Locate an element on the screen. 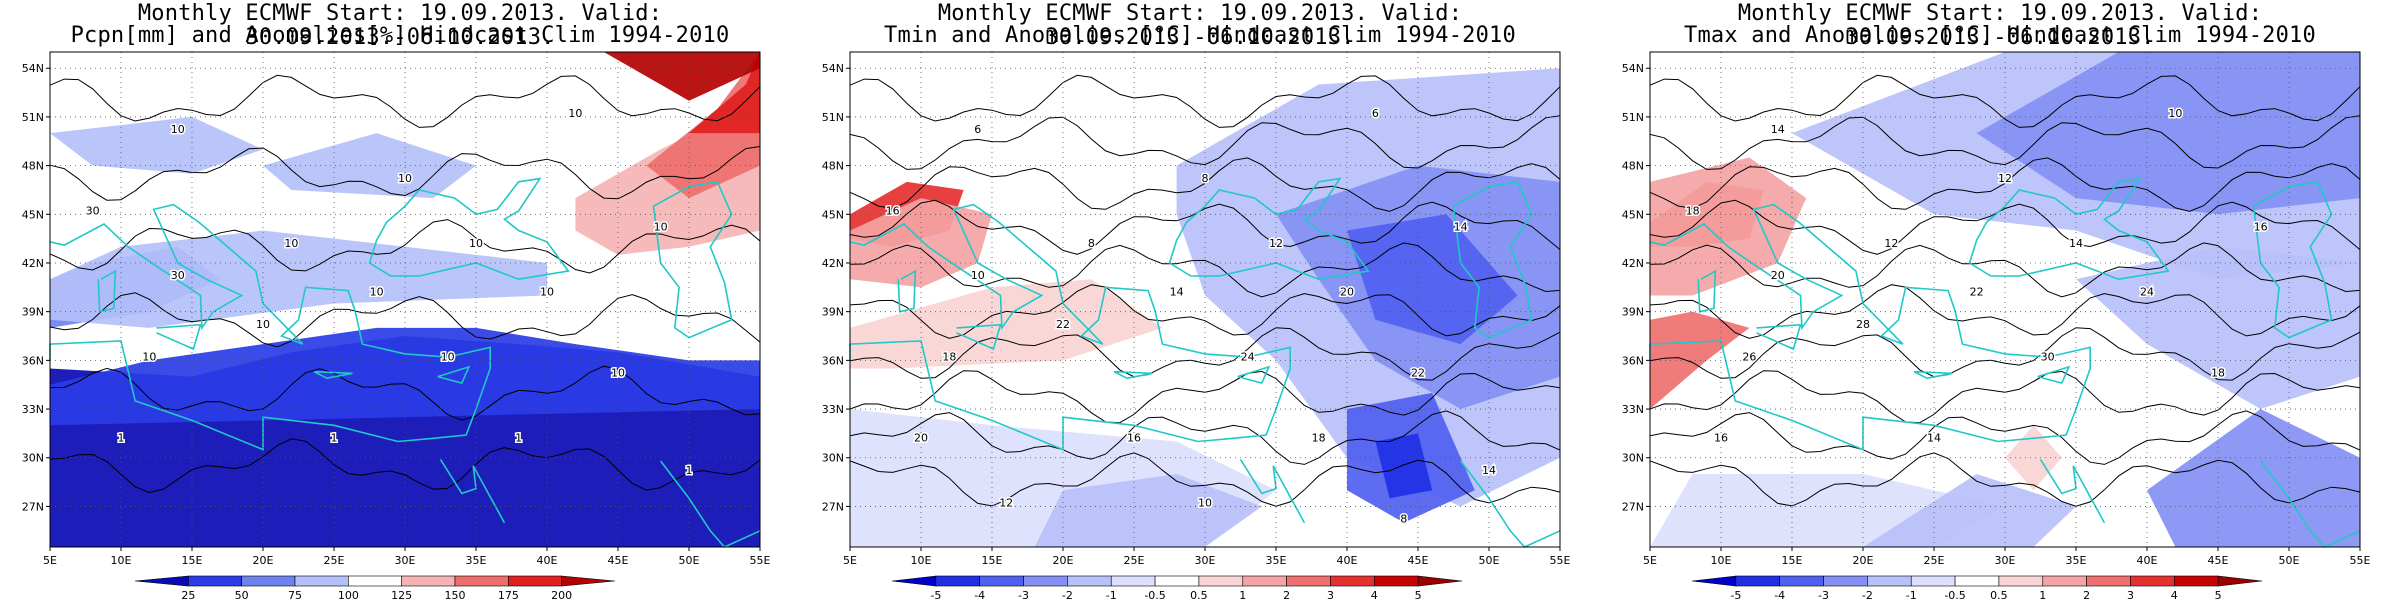 The image size is (2400, 600). contour-label: 24 is located at coordinates (2147, 291).